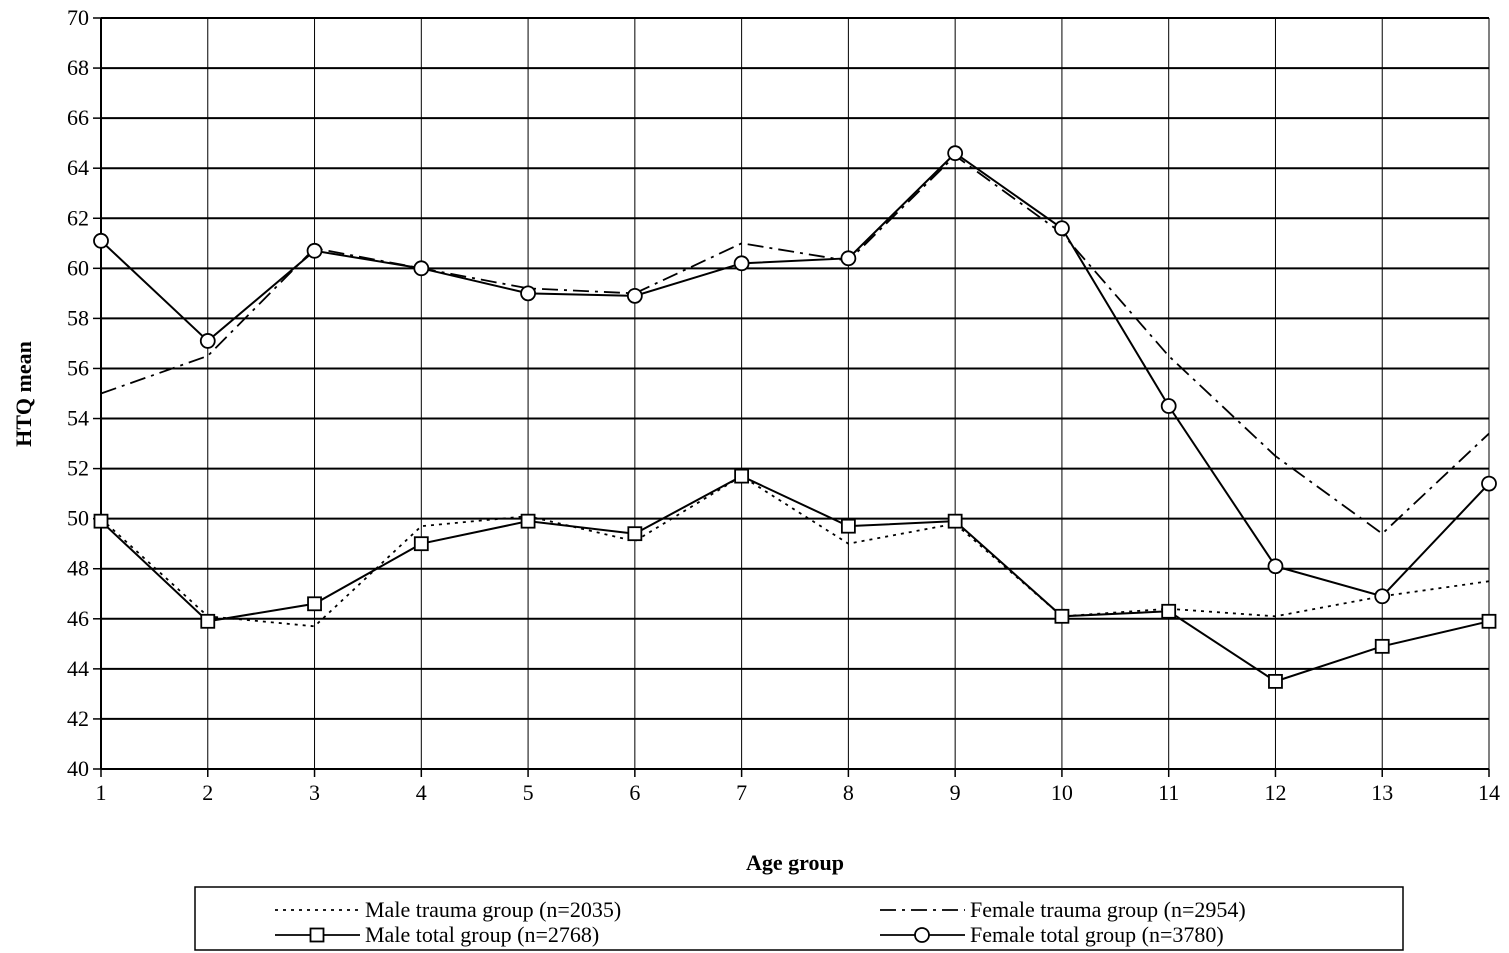  What do you see at coordinates (314, 792) in the screenshot?
I see `x-tick-label: 3` at bounding box center [314, 792].